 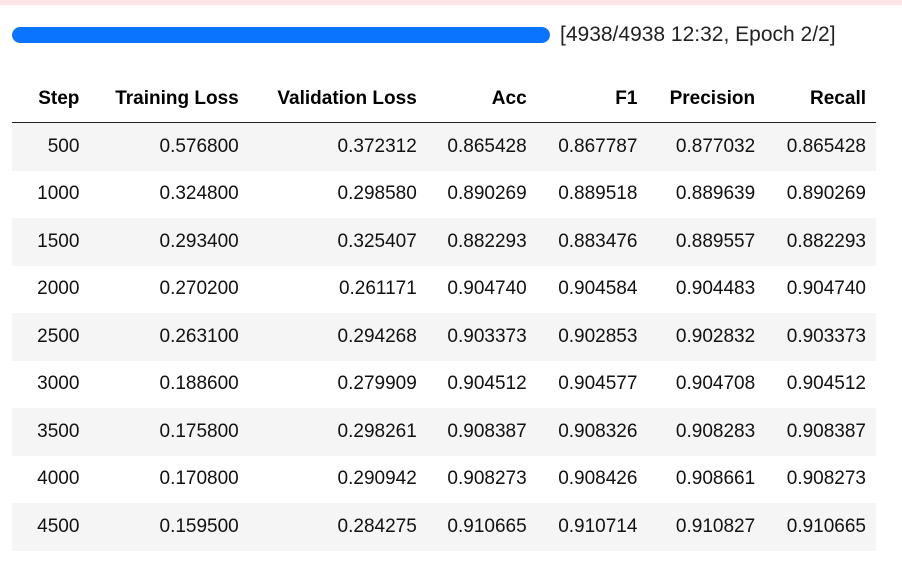 What do you see at coordinates (337, 194) in the screenshot?
I see `cell-validation-loss: 0.298580` at bounding box center [337, 194].